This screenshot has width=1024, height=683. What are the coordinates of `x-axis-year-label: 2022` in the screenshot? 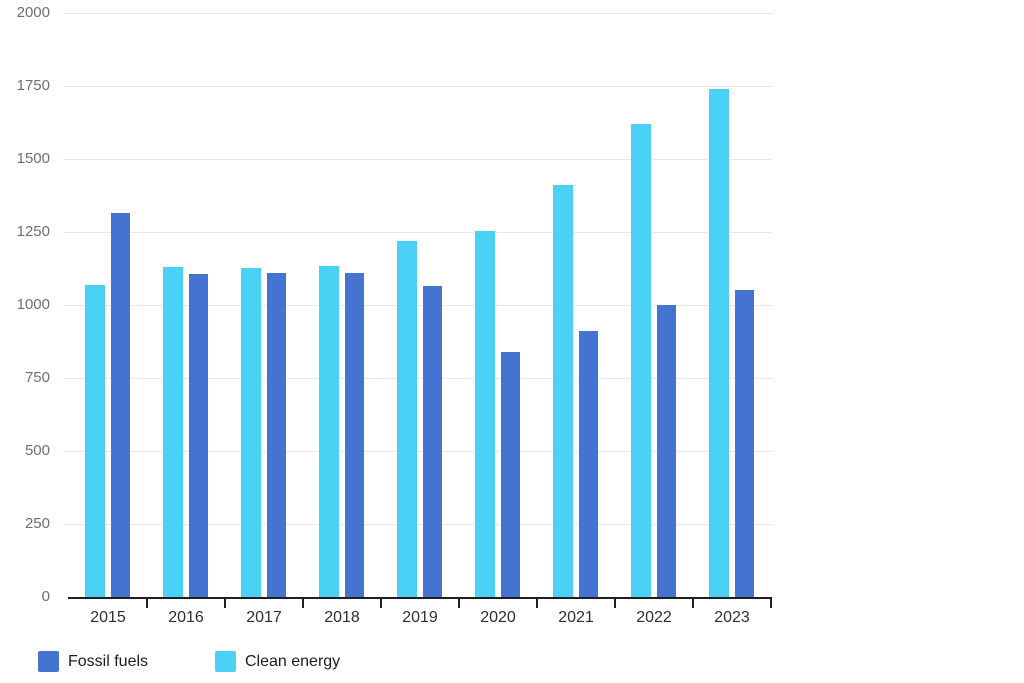 It's located at (654, 617).